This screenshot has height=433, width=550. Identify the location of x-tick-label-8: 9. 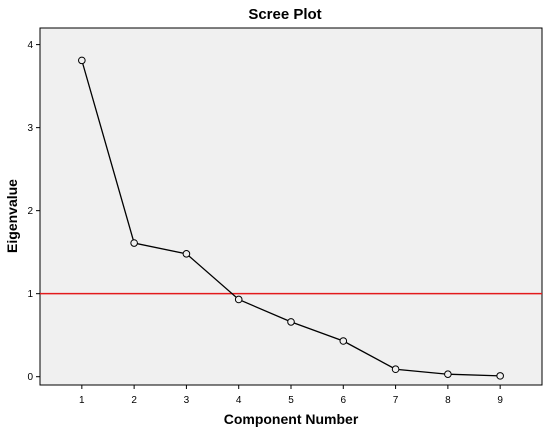
(500, 400).